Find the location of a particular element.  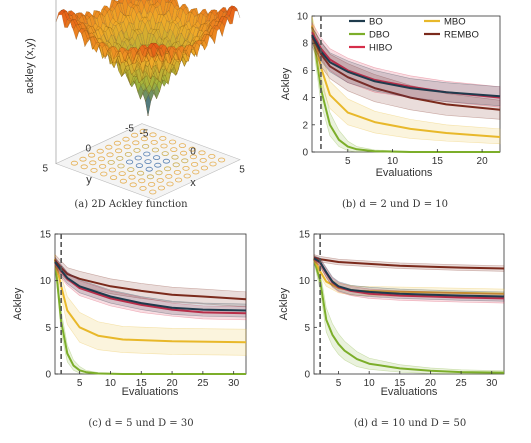

caption-b: (b) d = 2 und D = 10 is located at coordinates (395, 204).